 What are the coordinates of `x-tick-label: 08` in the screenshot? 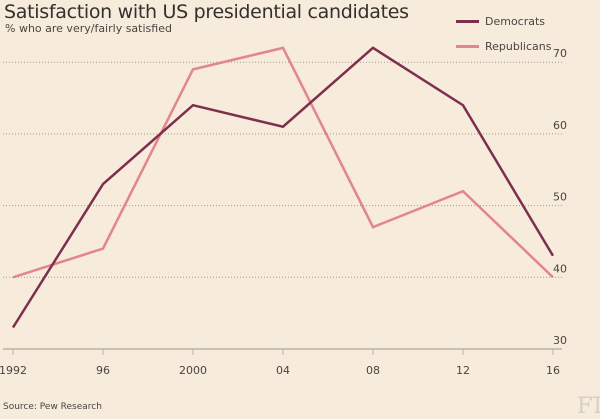 It's located at (373, 370).